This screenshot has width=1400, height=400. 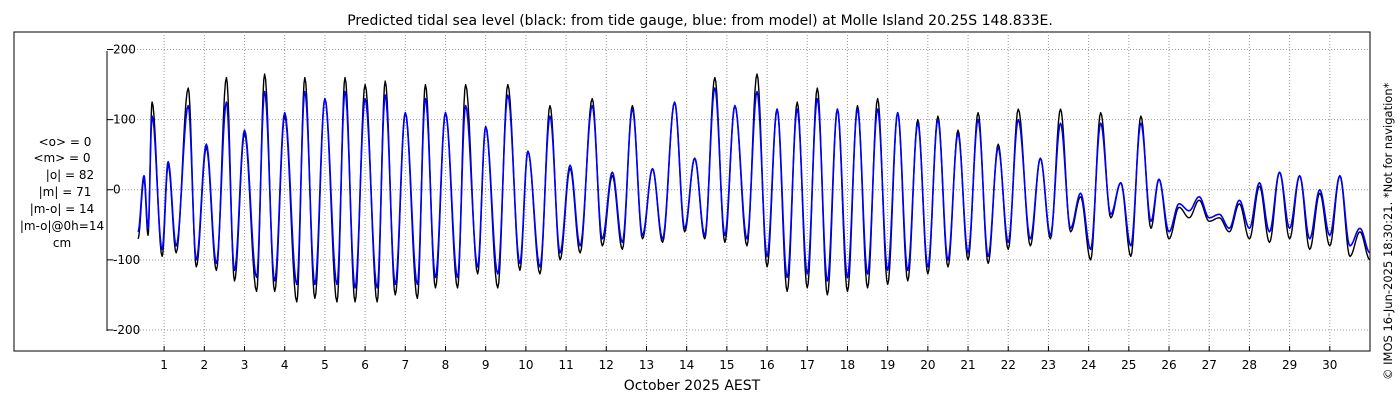 What do you see at coordinates (686, 365) in the screenshot?
I see `x-tick-label: 14` at bounding box center [686, 365].